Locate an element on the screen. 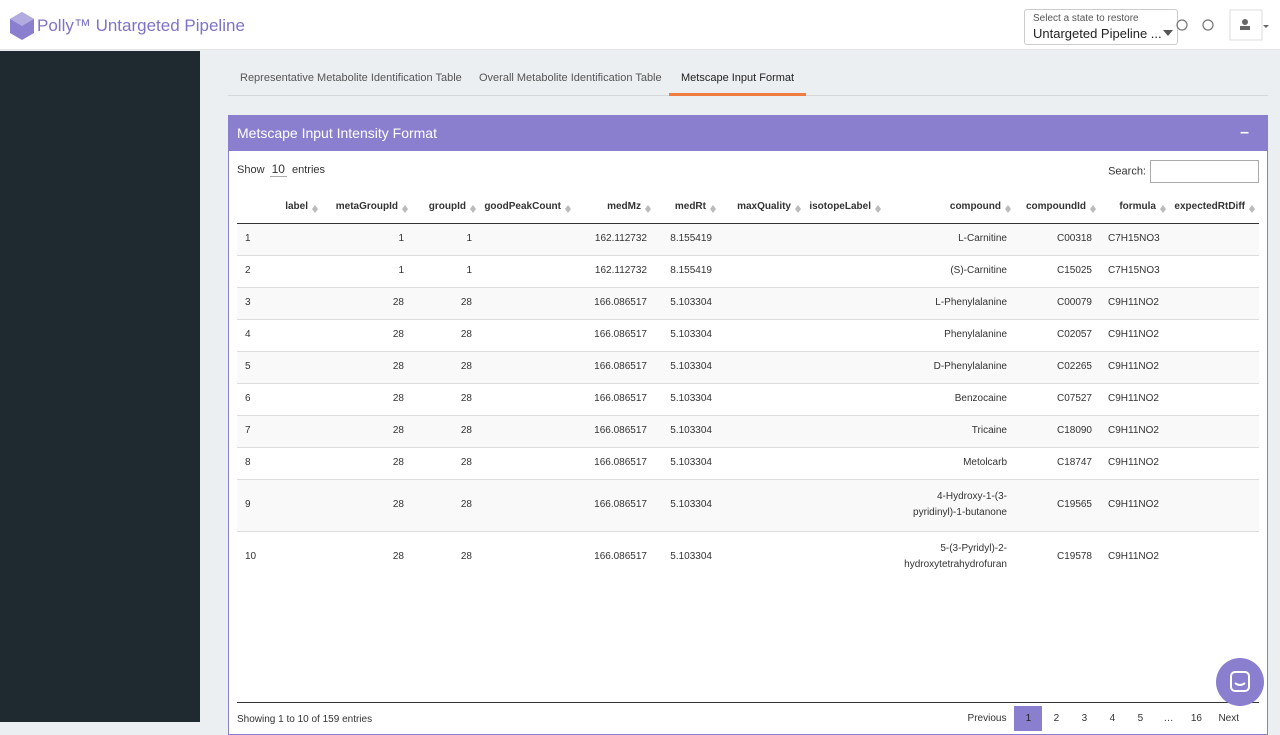  state-label: Select a state to restore is located at coordinates (1086, 18).